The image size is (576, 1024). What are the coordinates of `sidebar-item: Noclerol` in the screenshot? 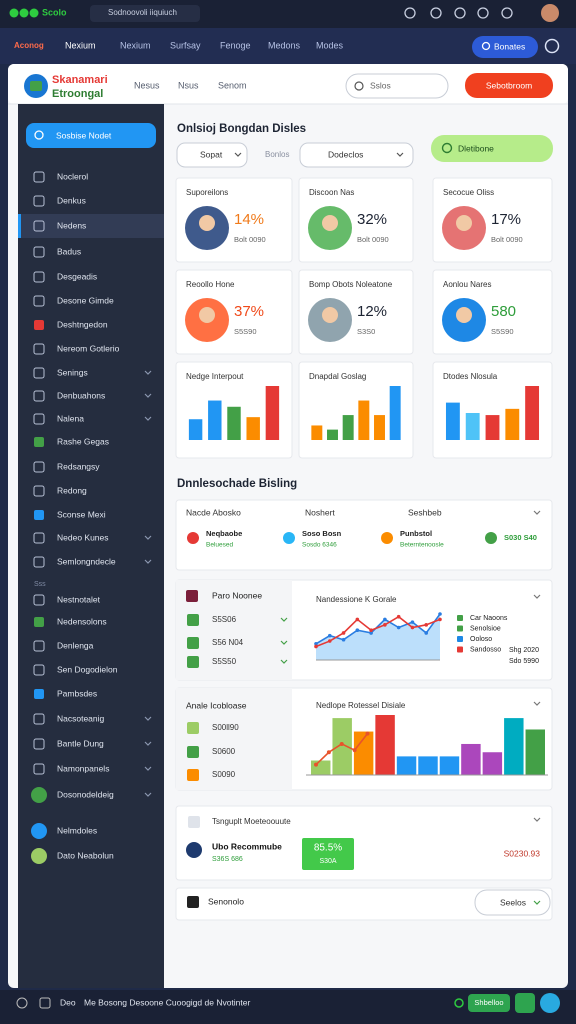 It's located at (72, 176).